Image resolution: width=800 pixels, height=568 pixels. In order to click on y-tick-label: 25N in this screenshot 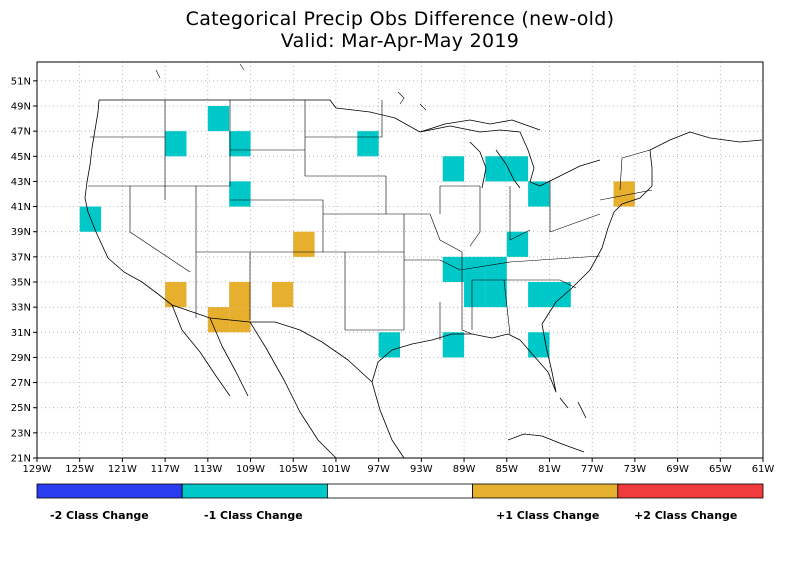, I will do `click(21, 408)`.